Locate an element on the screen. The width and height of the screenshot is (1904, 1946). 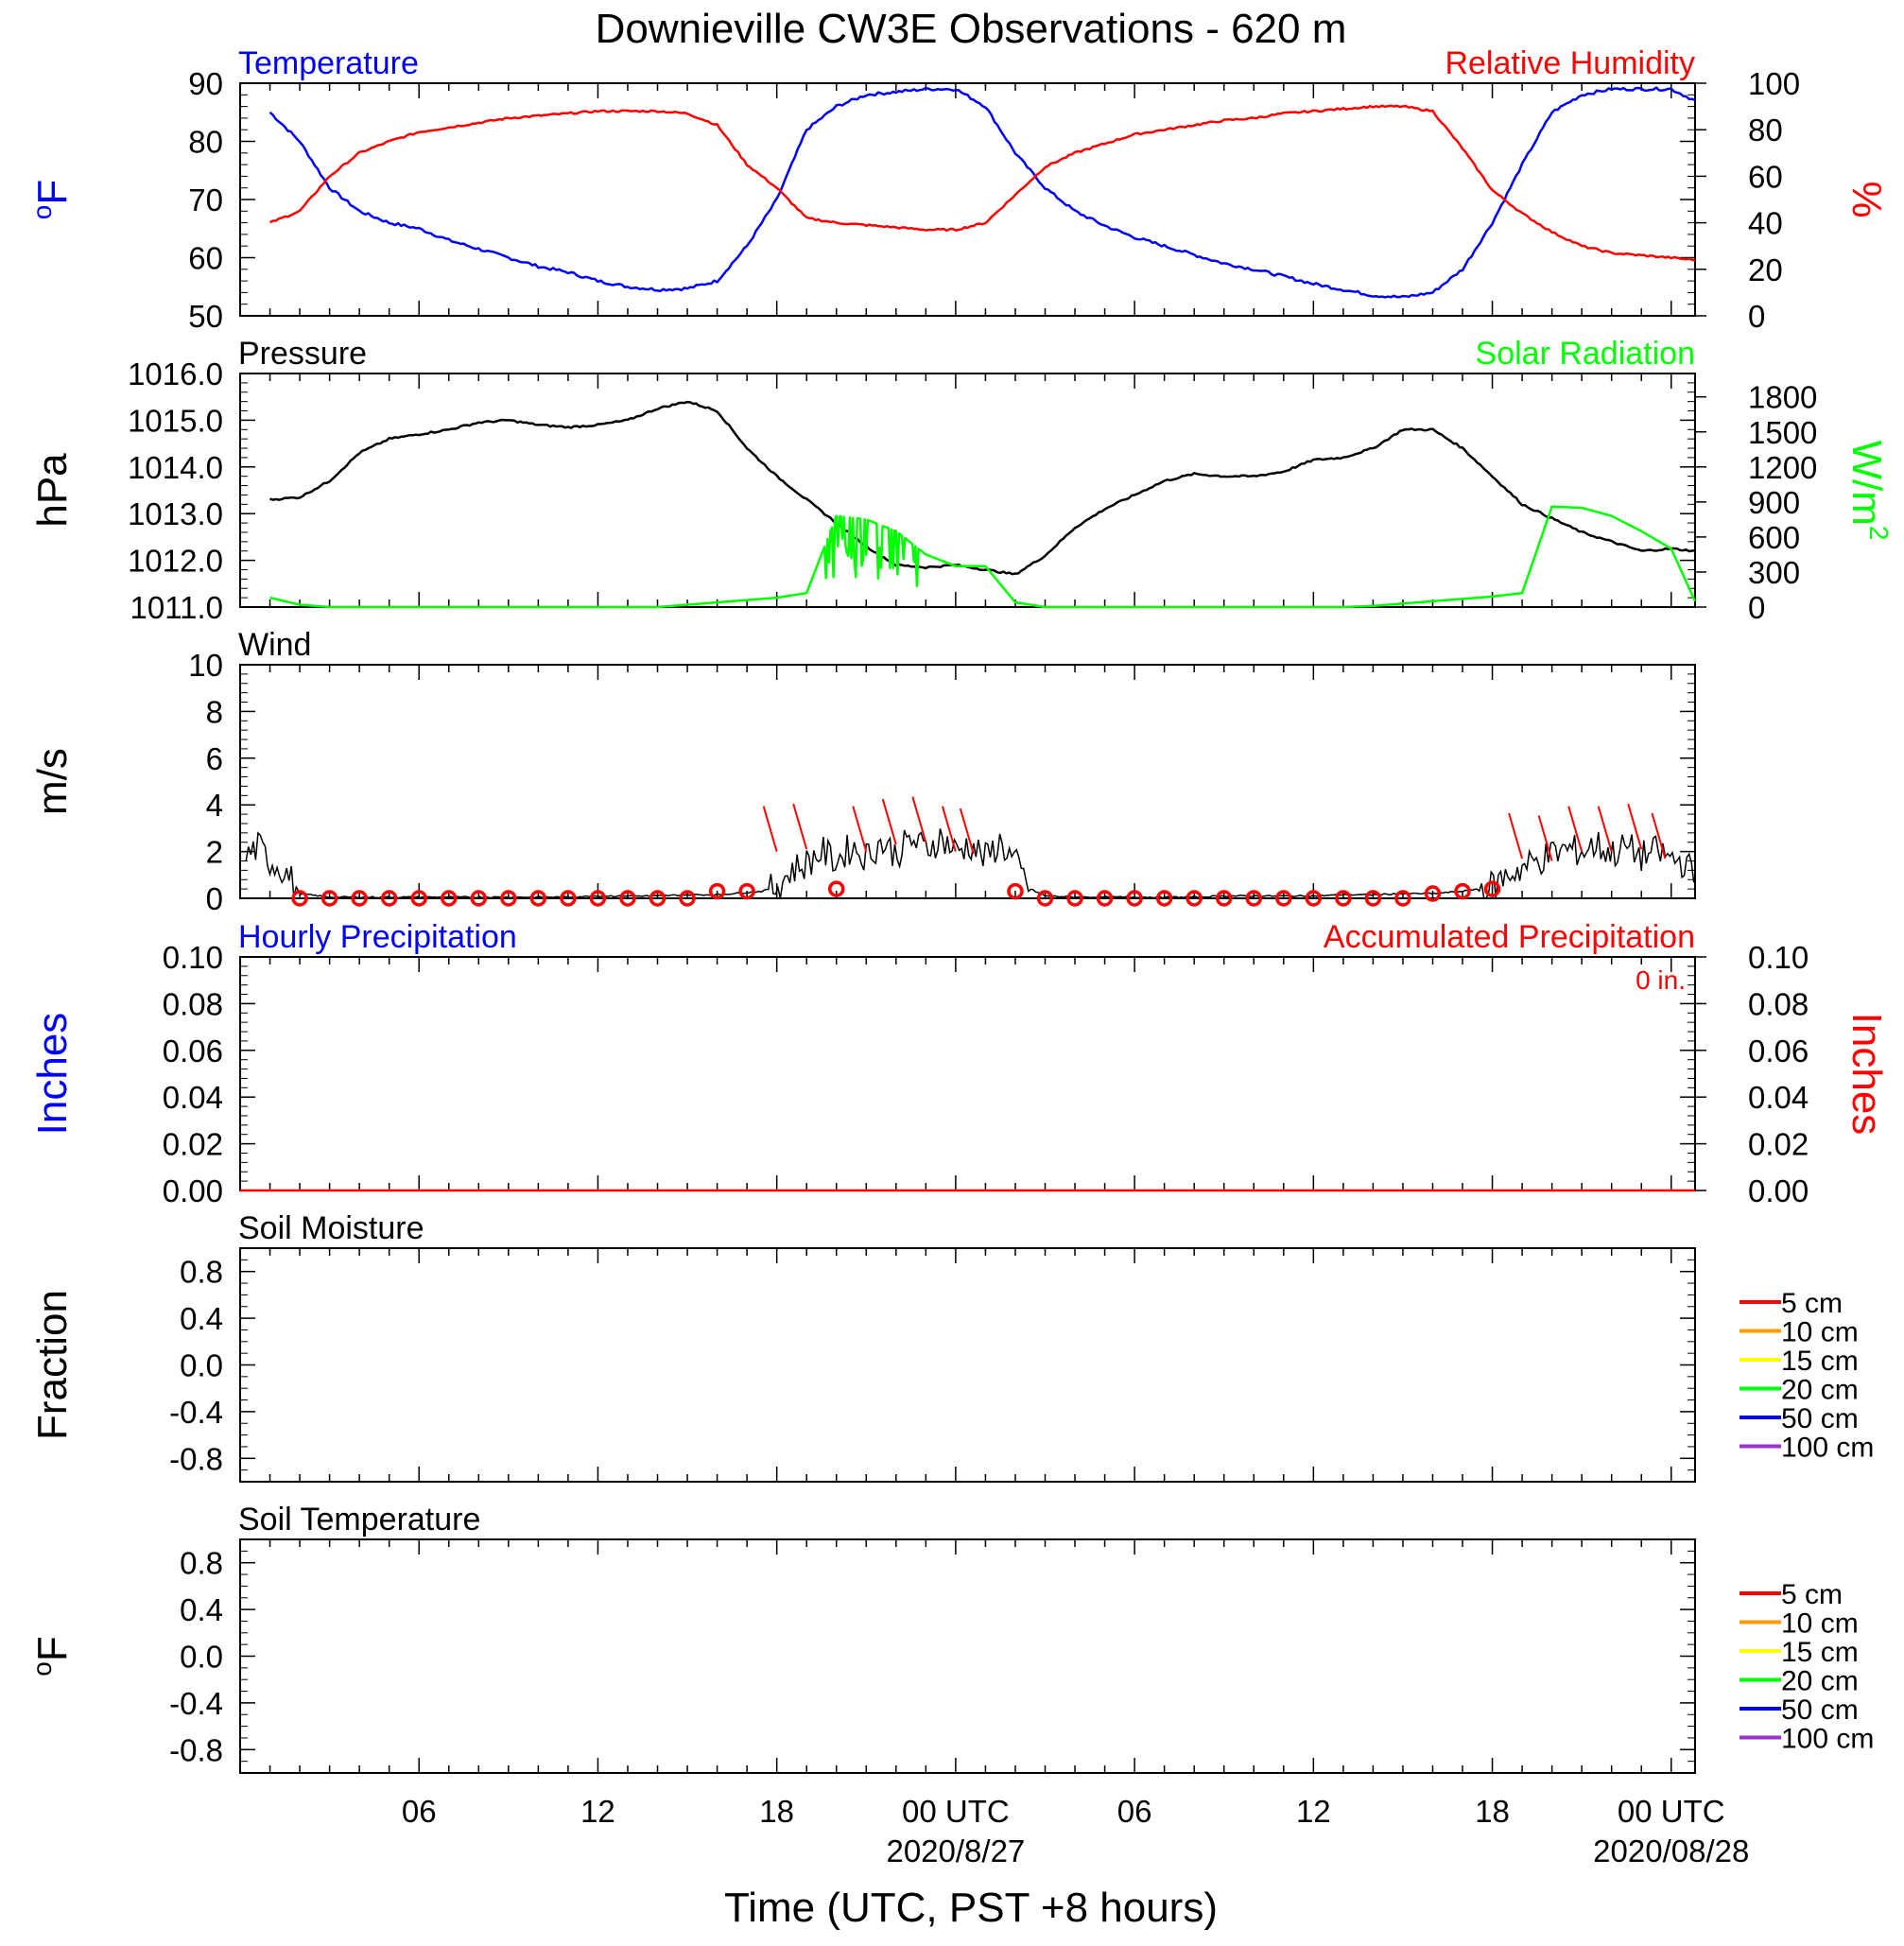
y-tick-label: 1014.0 is located at coordinates (175, 468).